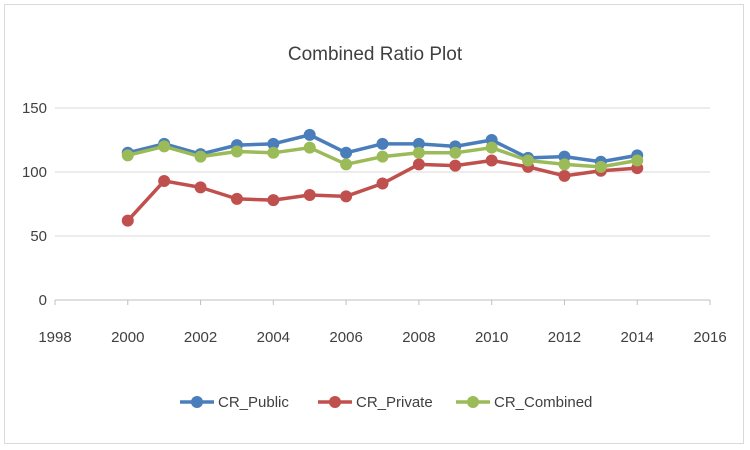  Describe the element at coordinates (491, 147) in the screenshot. I see `data-point-cr-combined-2010` at that location.